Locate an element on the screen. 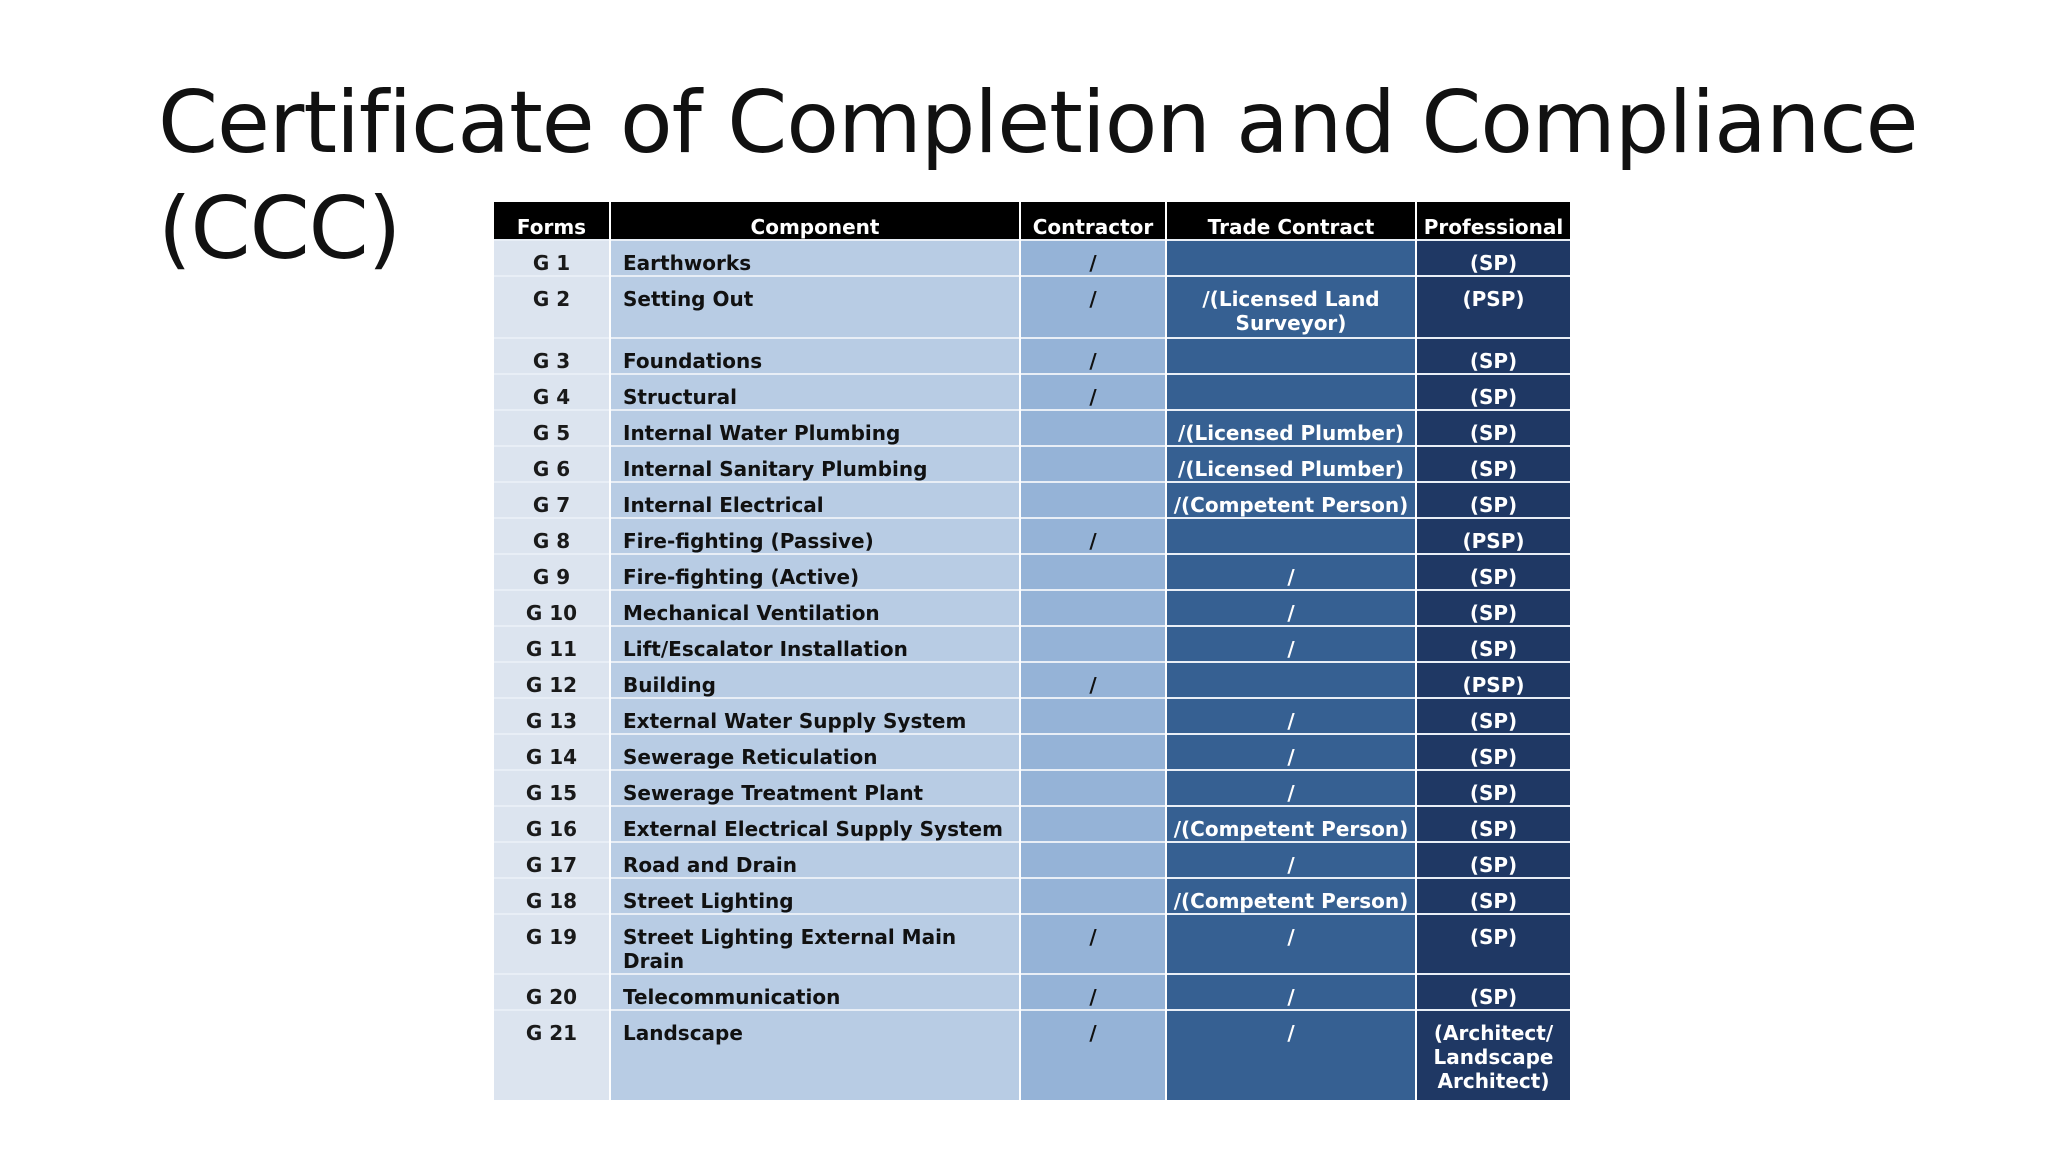  table-row: G 11 Lift/Escalator Installation / (SP) is located at coordinates (1032, 643).